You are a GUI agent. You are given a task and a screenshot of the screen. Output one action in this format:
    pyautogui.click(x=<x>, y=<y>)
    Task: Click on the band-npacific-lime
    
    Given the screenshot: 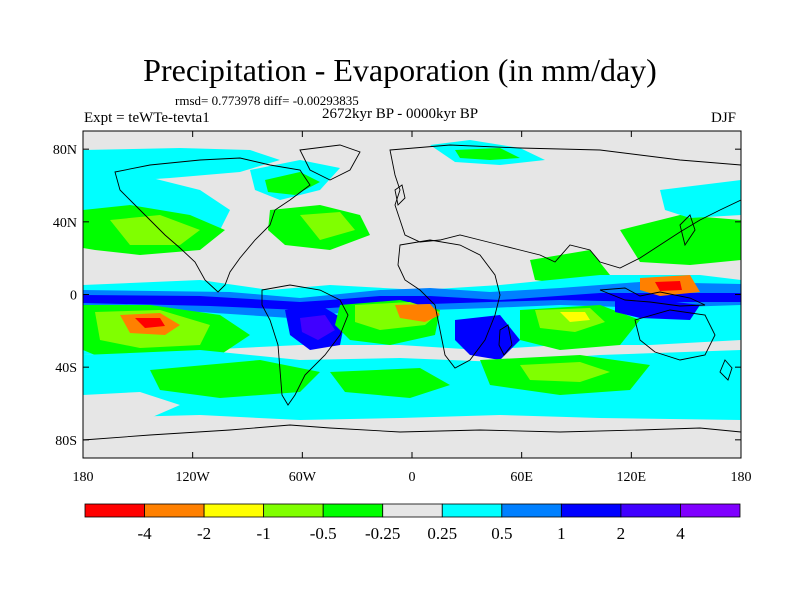 What is the action you would take?
    pyautogui.click(x=155, y=230)
    